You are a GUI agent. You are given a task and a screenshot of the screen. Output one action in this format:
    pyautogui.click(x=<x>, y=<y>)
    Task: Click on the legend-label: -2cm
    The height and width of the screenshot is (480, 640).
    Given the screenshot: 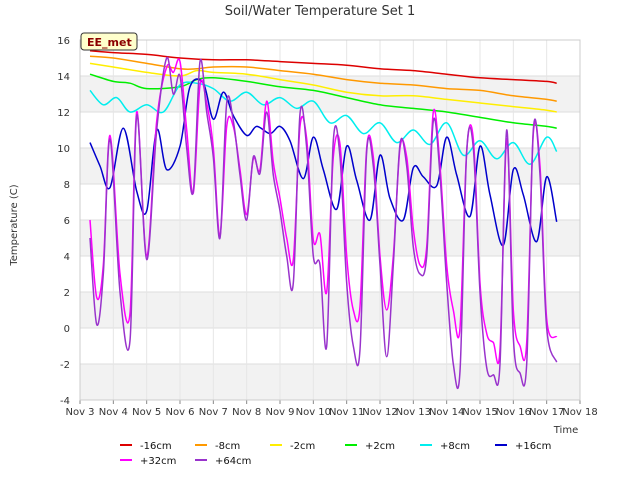 What is the action you would take?
    pyautogui.click(x=302, y=446)
    